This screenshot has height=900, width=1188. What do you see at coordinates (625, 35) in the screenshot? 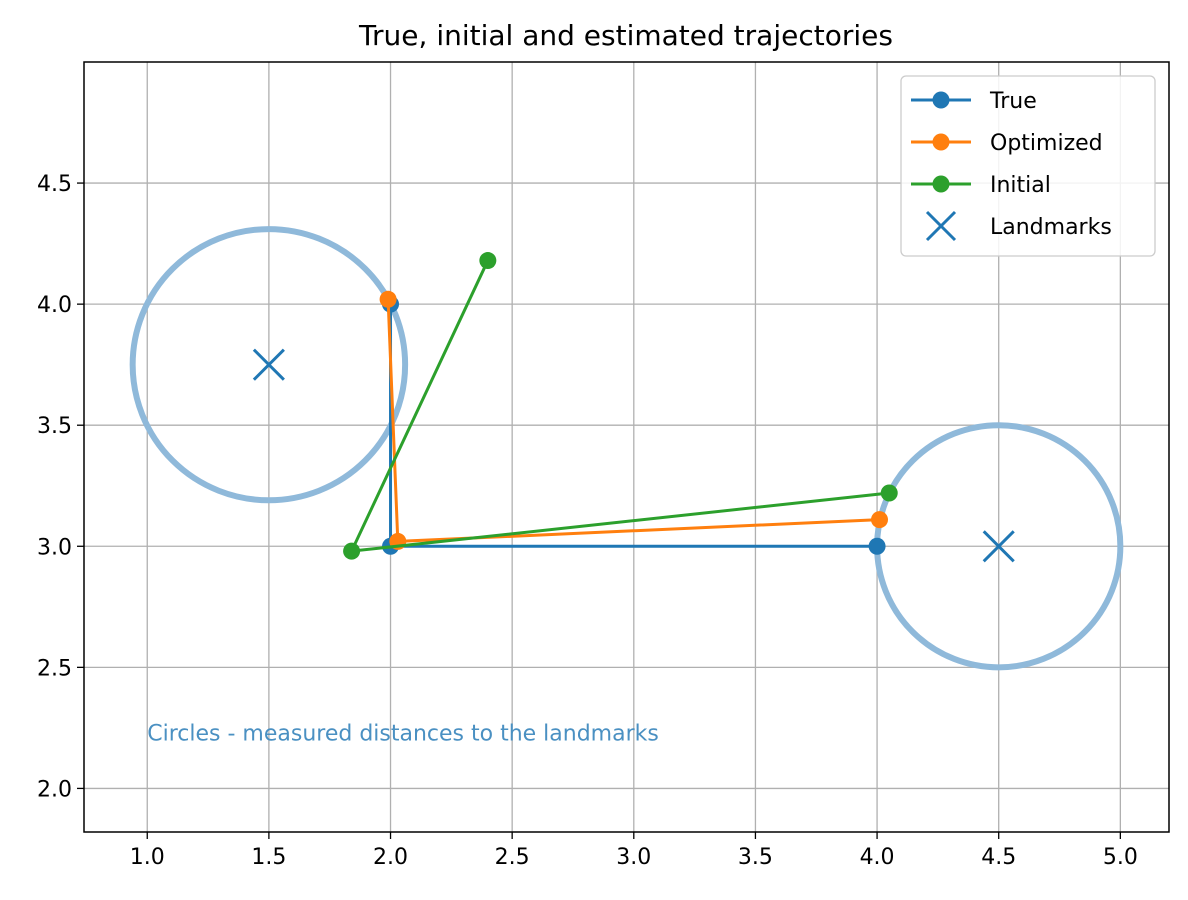
I see `chart-title: True, initial and estimated trajectories` at bounding box center [625, 35].